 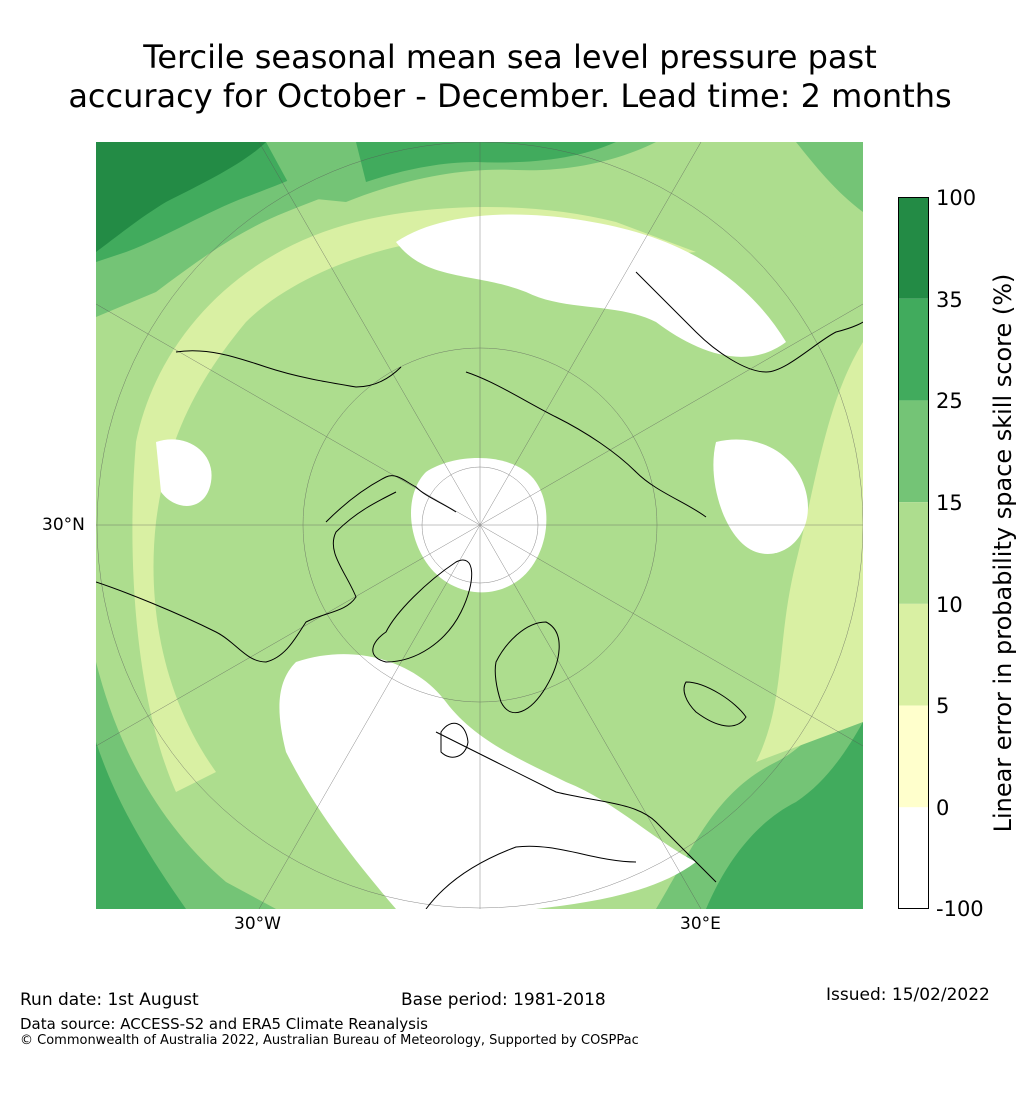 I want to click on low-skill-west, so click(x=184, y=472).